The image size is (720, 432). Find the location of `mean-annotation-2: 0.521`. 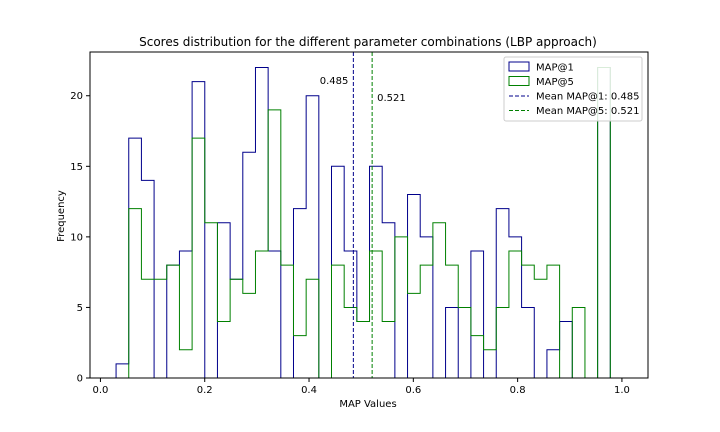

mean-annotation-2: 0.521 is located at coordinates (391, 98).